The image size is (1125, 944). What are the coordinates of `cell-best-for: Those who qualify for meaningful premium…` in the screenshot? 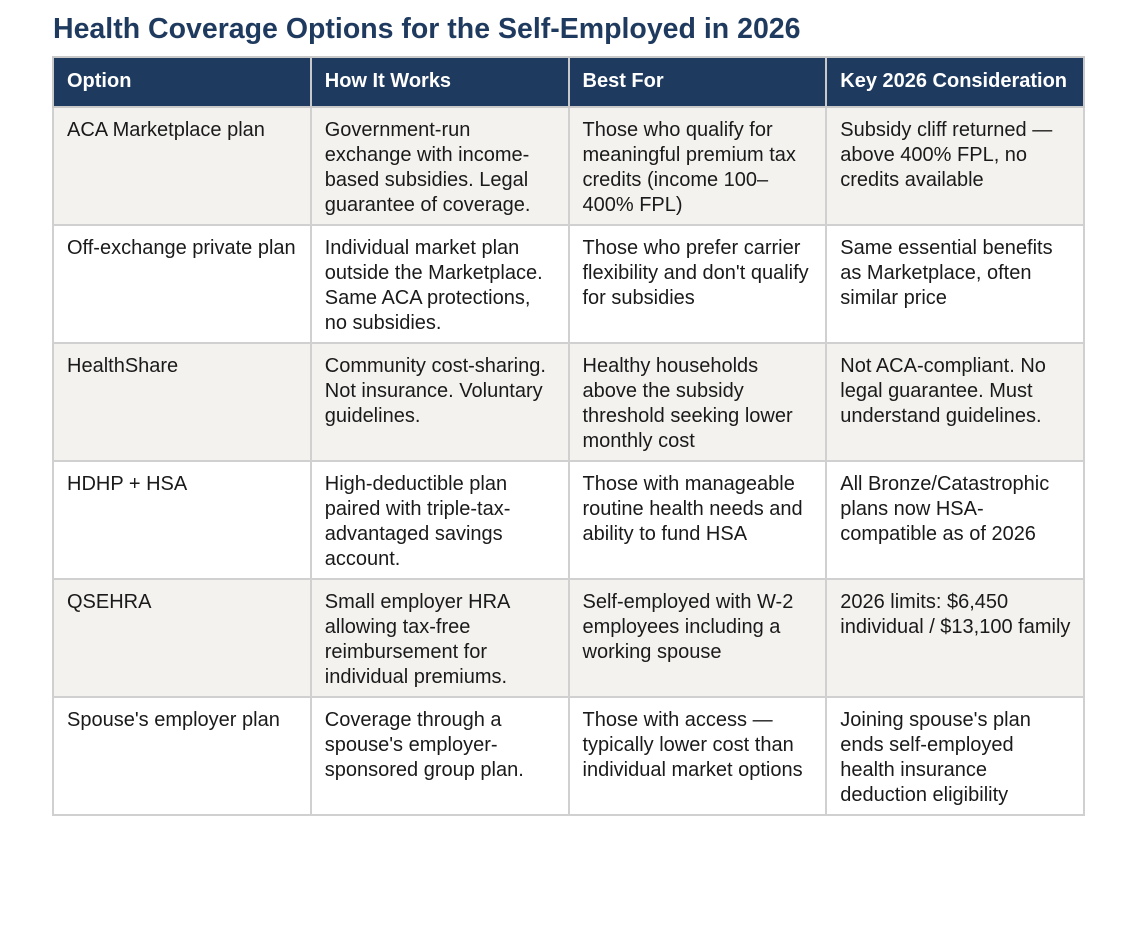 It's located at (697, 166).